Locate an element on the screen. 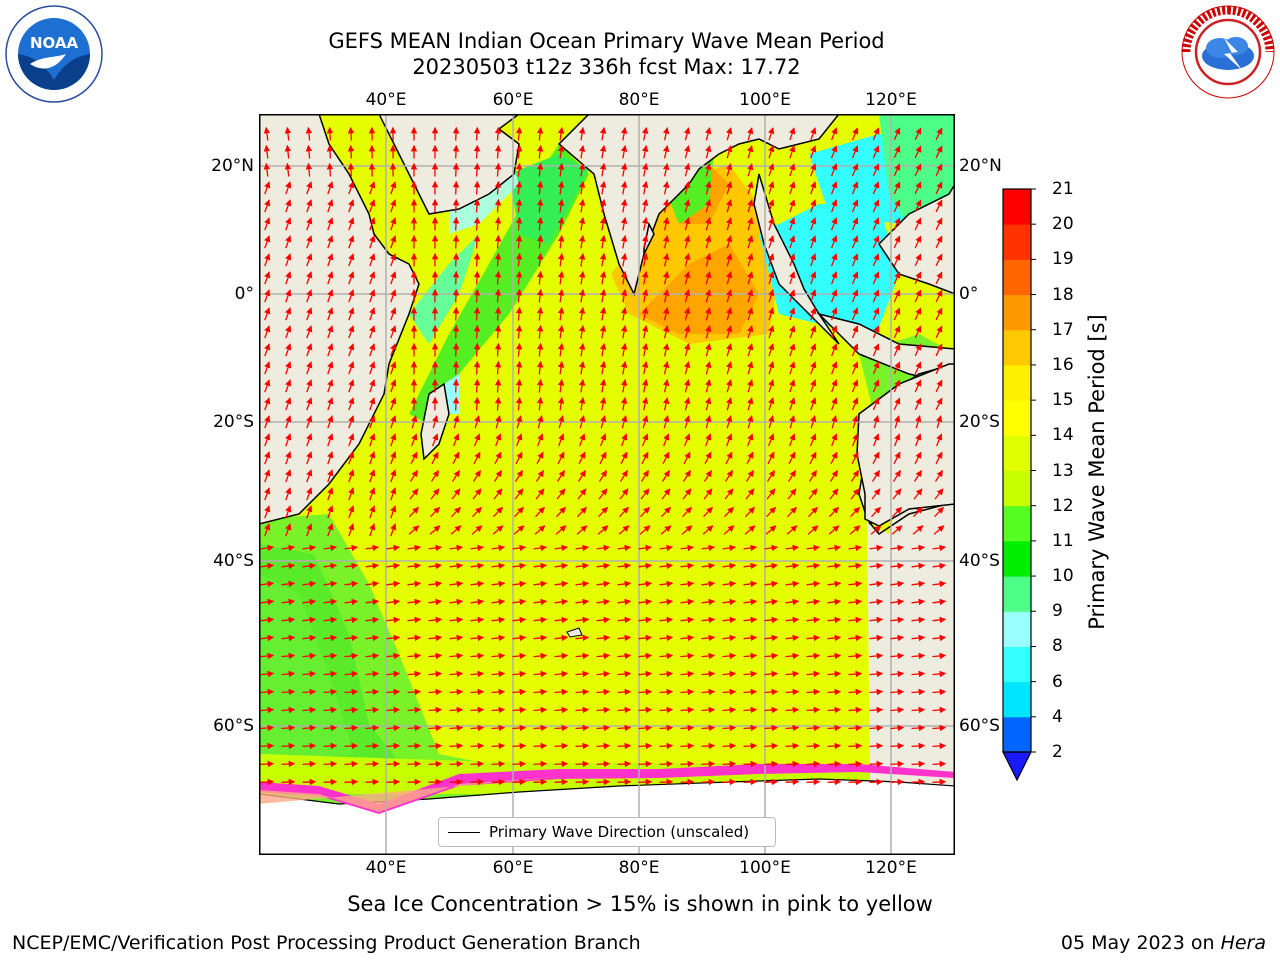  lat-label-left-60s: 60°S is located at coordinates (233, 726).